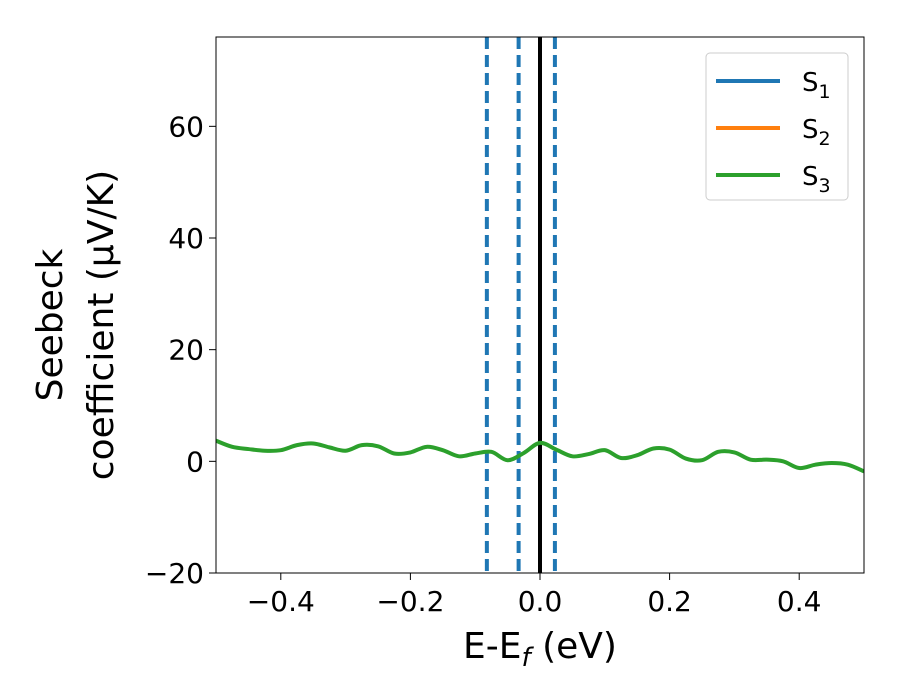 The height and width of the screenshot is (700, 900). What do you see at coordinates (186, 126) in the screenshot?
I see `y-tick-label: 60` at bounding box center [186, 126].